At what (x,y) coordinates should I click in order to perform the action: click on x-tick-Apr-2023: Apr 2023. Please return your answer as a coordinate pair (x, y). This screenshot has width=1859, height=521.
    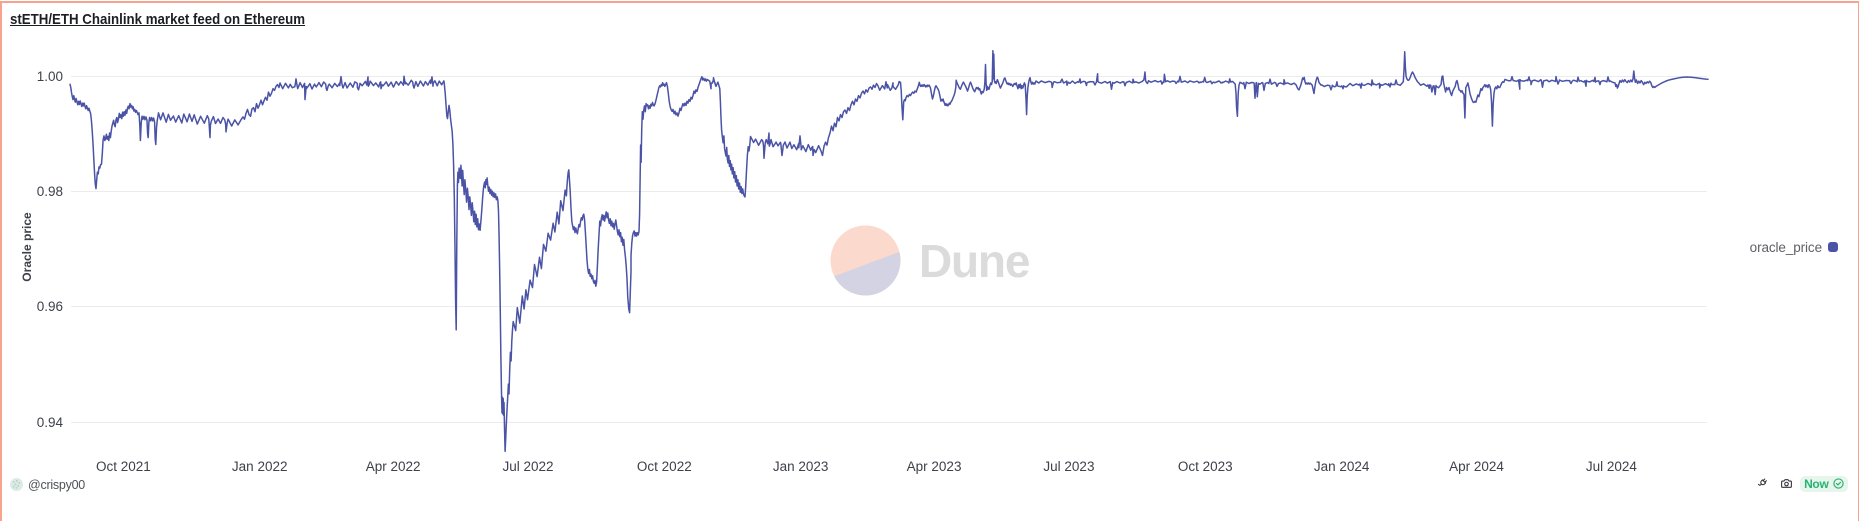
    Looking at the image, I should click on (934, 466).